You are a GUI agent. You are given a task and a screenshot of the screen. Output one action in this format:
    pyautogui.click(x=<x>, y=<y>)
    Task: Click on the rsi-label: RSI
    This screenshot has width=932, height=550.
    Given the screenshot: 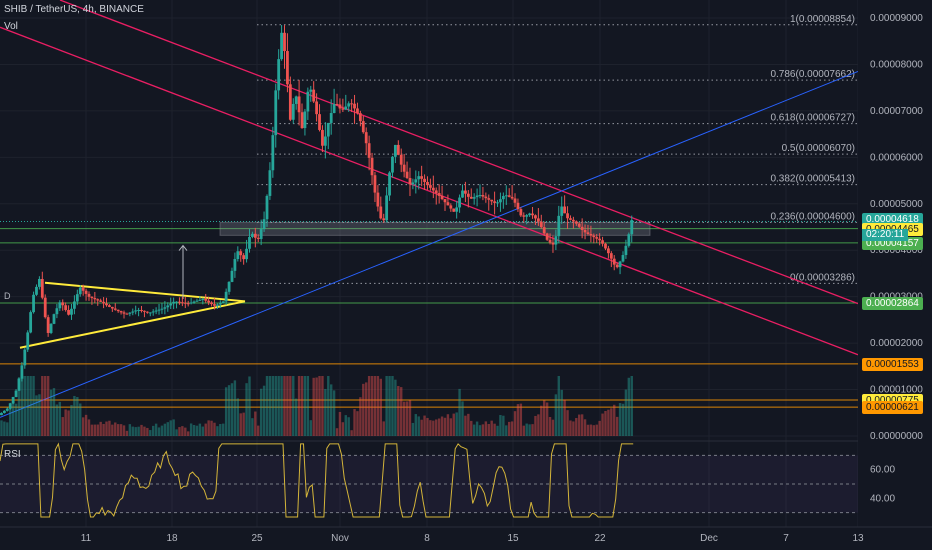 What is the action you would take?
    pyautogui.click(x=12, y=454)
    